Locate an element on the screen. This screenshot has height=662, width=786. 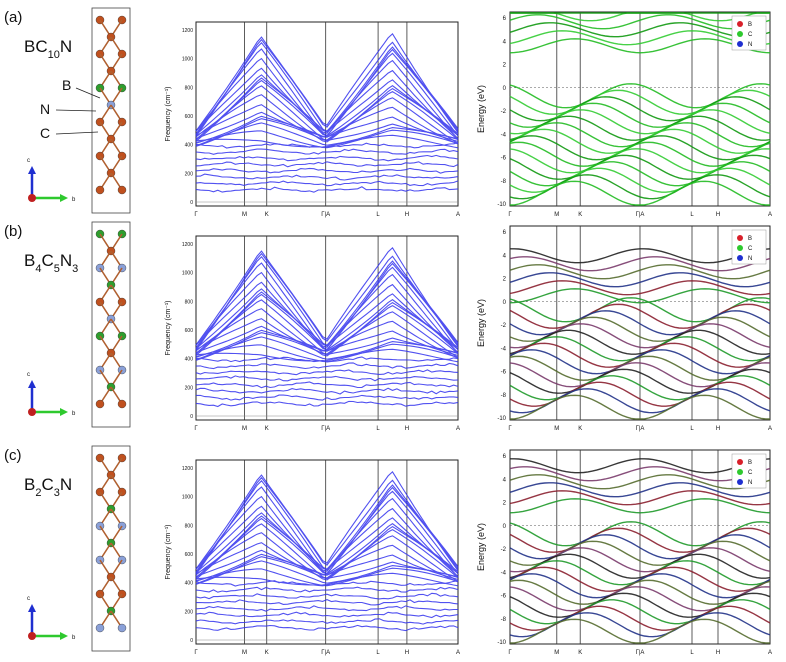
band-ytick: 6 is located at coordinates (505, 457).